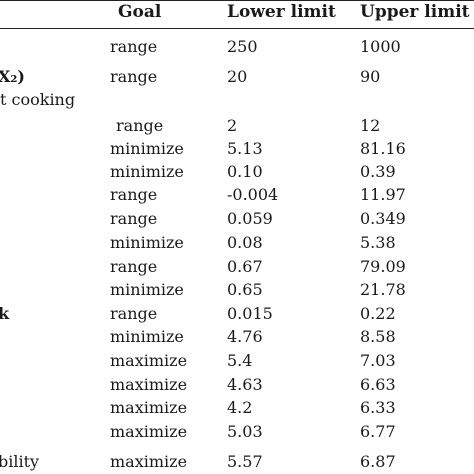 This screenshot has width=474, height=474. Describe the element at coordinates (245, 431) in the screenshot. I see `lower-limit-cell: 5.03` at that location.